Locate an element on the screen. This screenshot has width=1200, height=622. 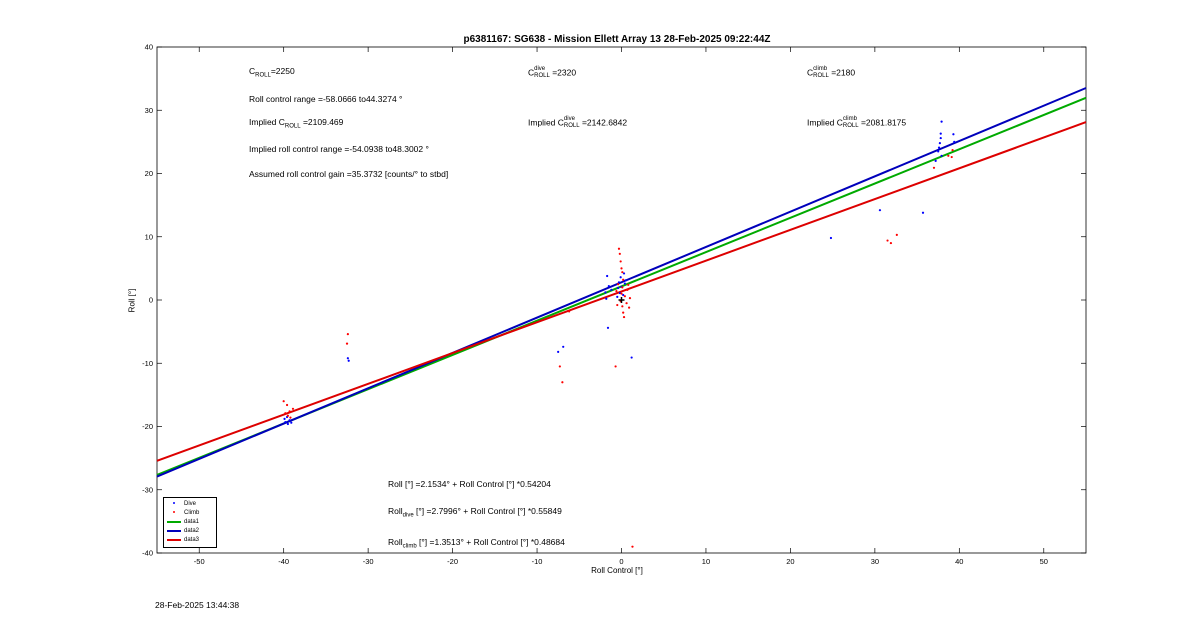
y-tick-label: -40 is located at coordinates (147, 553).